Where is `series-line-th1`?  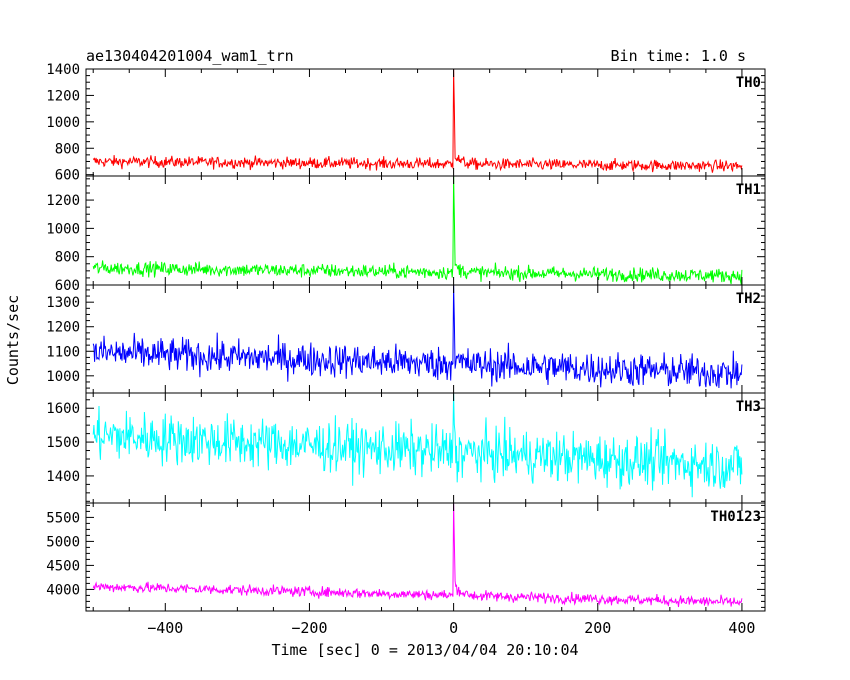
series-line-th1 is located at coordinates (417, 230).